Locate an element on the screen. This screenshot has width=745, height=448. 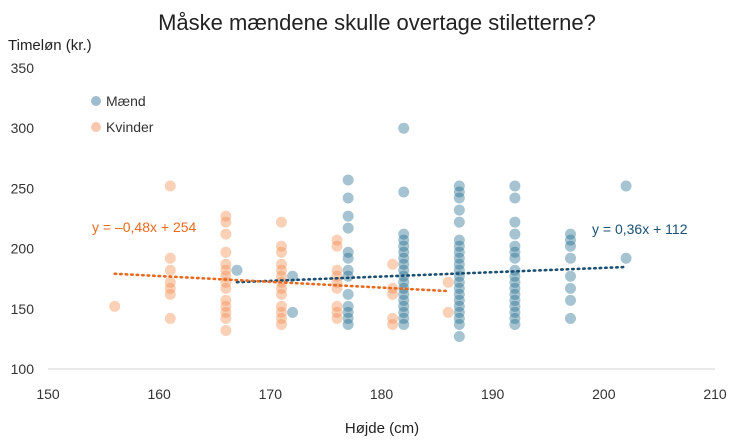
x-tick-label: 210 is located at coordinates (715, 394).